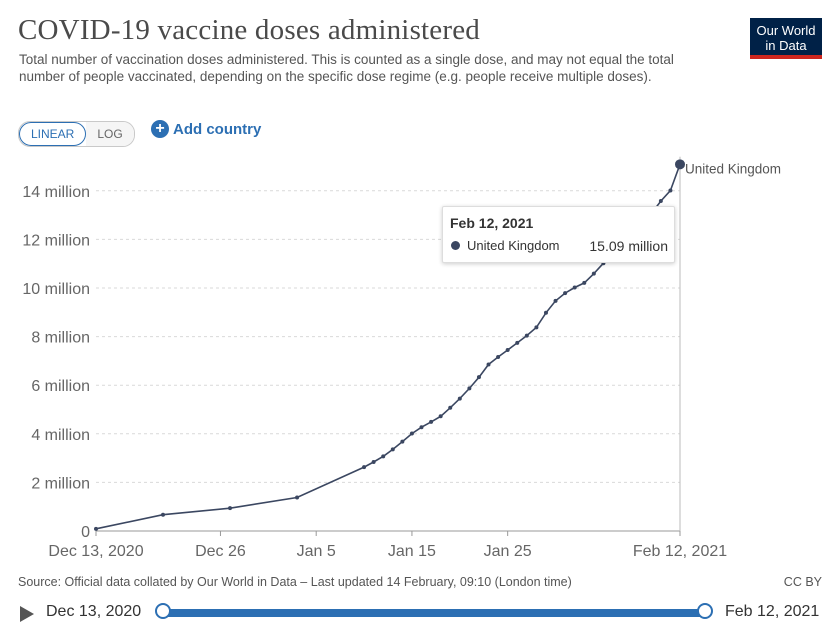 The height and width of the screenshot is (634, 840). What do you see at coordinates (95, 551) in the screenshot?
I see `x-tick-label: Dec 13, 2020` at bounding box center [95, 551].